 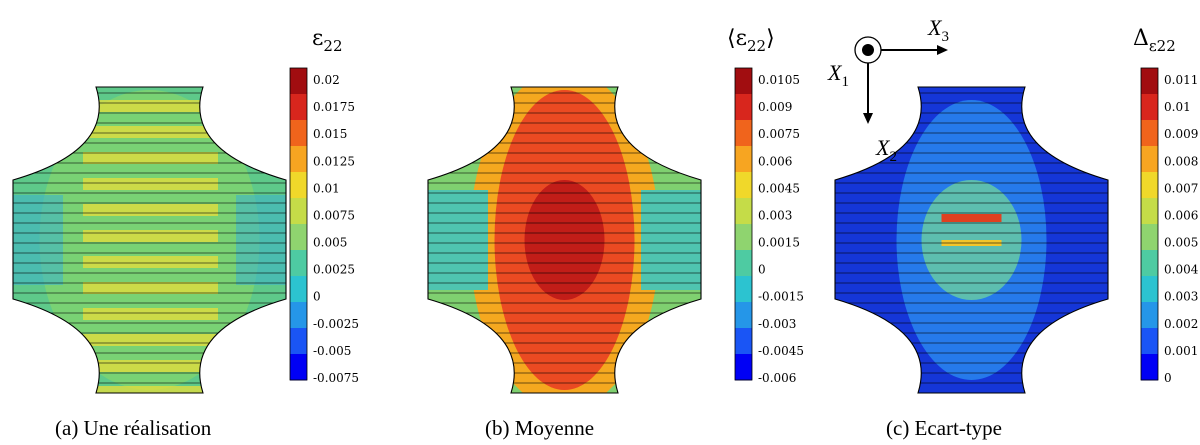 What do you see at coordinates (1181, 270) in the screenshot?
I see `colorbar-tick-label: 0.004` at bounding box center [1181, 270].